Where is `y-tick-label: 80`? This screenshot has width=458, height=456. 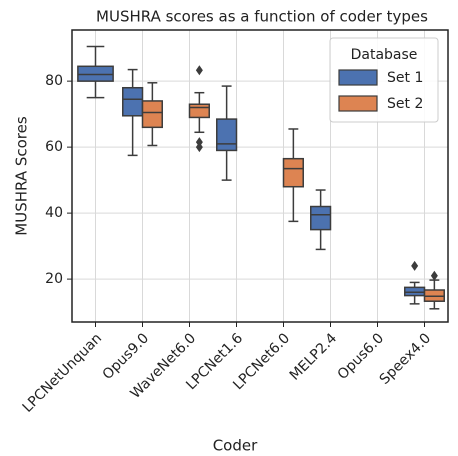 y-tick-label: 80 is located at coordinates (54, 81).